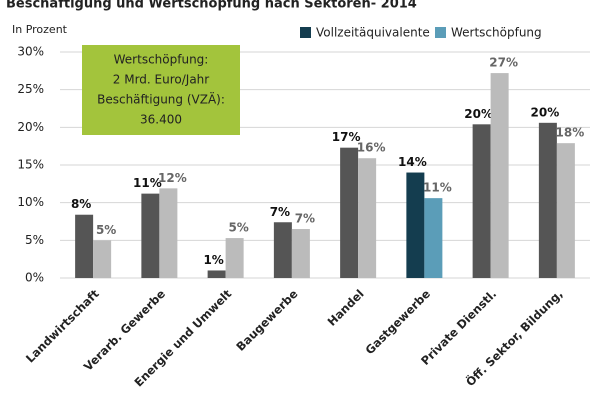 Image resolution: width=600 pixels, height=400 pixels. What do you see at coordinates (266, 320) in the screenshot?
I see `x-tick-label: Baugewerbe` at bounding box center [266, 320].